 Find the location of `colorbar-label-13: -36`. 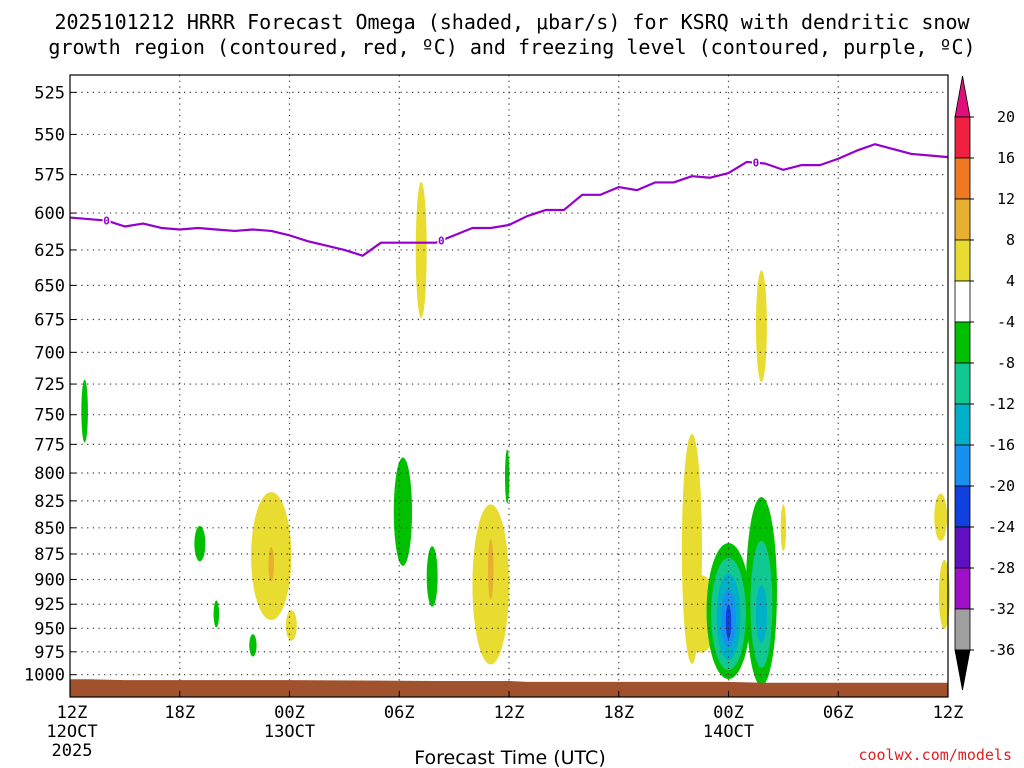

colorbar-label-13: -36 is located at coordinates (1001, 650).